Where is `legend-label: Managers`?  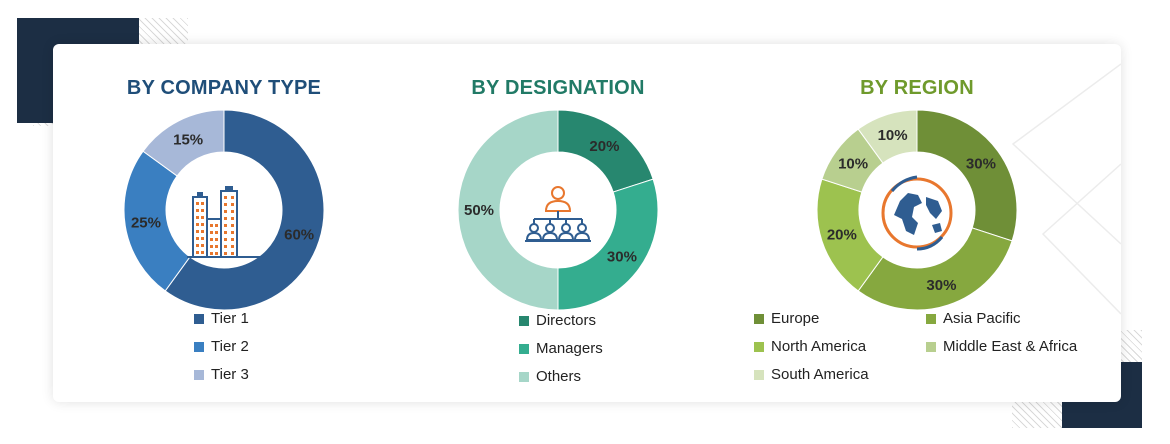 legend-label: Managers is located at coordinates (569, 348).